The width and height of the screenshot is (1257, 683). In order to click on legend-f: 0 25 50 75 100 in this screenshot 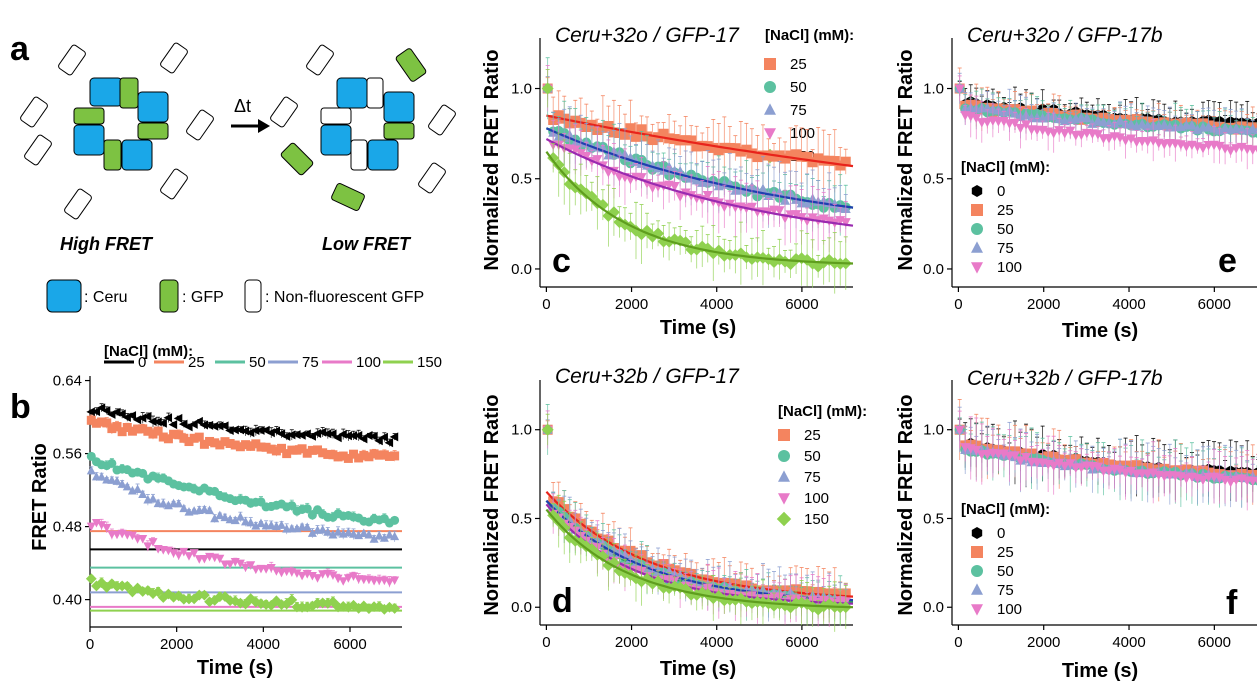, I will do `click(996, 571)`.